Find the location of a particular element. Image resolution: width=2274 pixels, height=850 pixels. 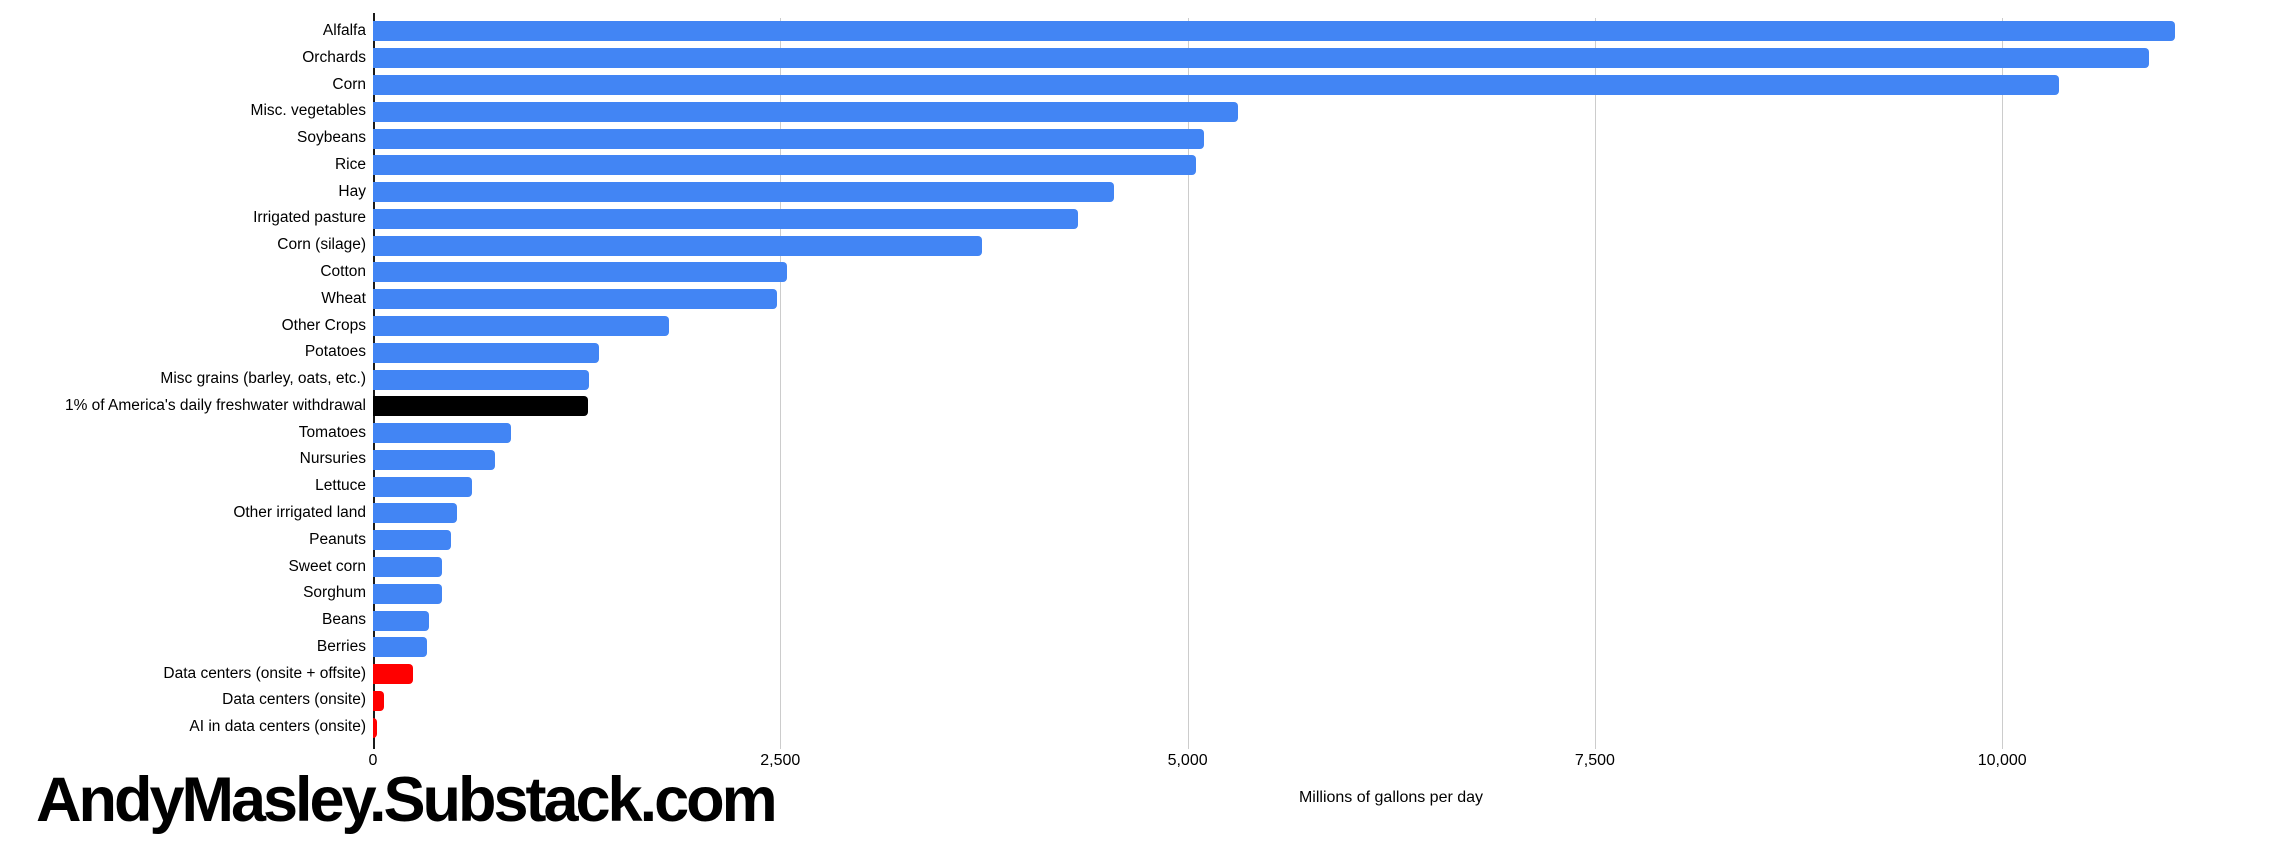

bar-row-label: Other Crops is located at coordinates (323, 325).